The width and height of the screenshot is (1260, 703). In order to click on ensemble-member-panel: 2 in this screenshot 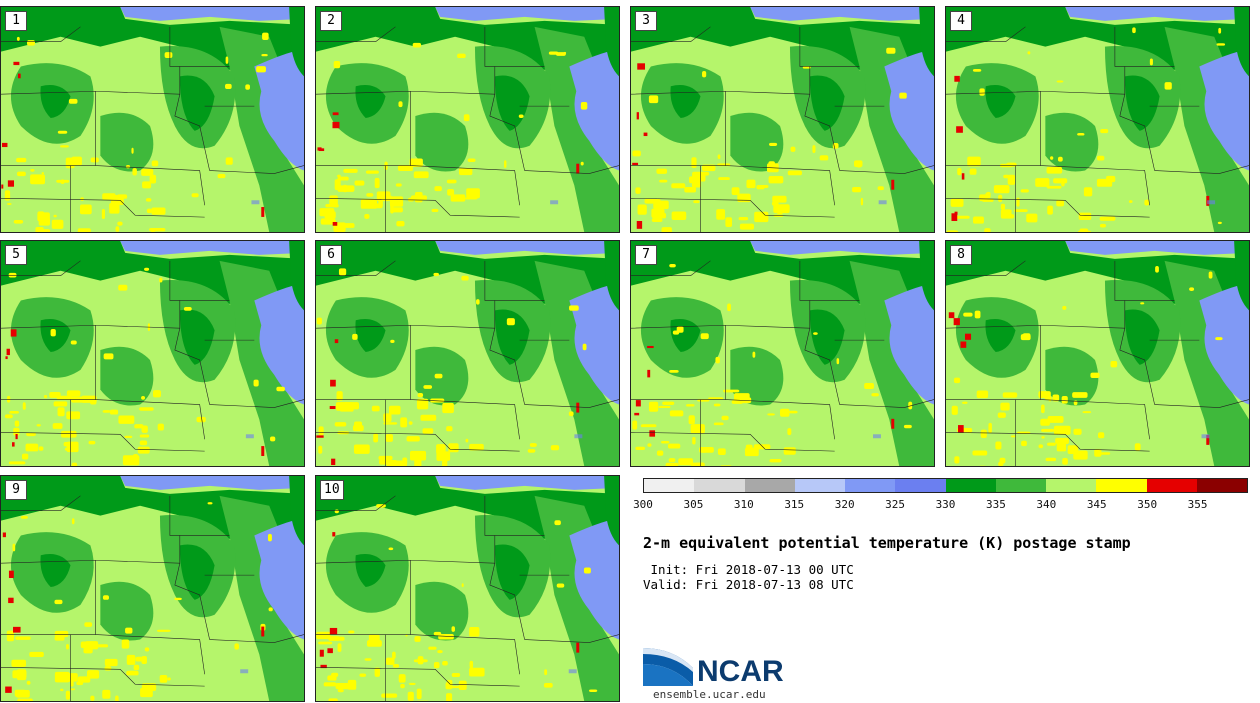, I will do `click(467, 119)`.